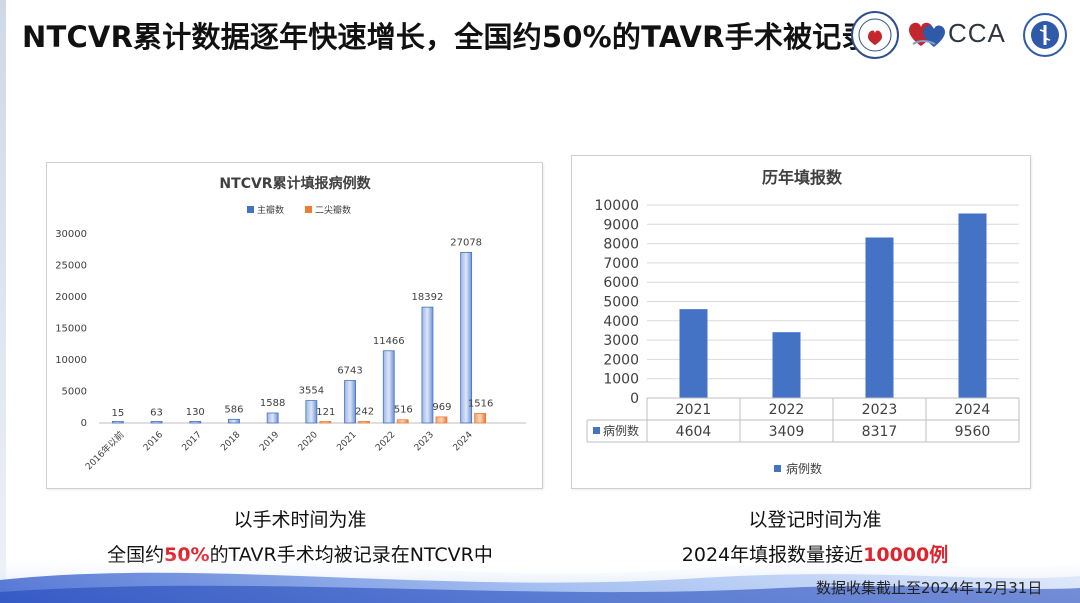 This screenshot has height=603, width=1080. Describe the element at coordinates (153, 441) in the screenshot. I see `x-tick-label: 2016` at that location.